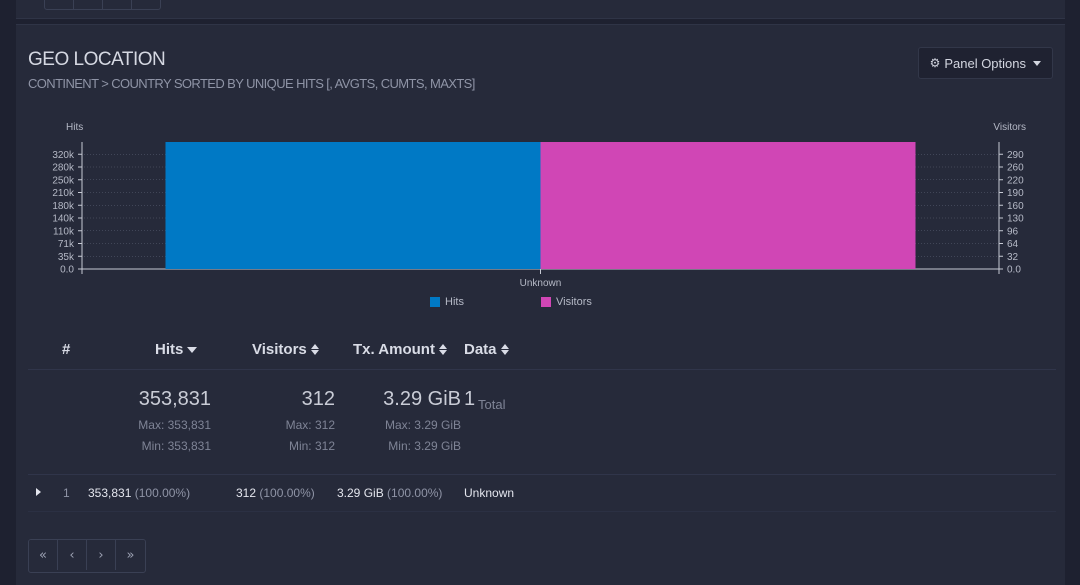  What do you see at coordinates (192, 349) in the screenshot?
I see `sort-desc-icon` at bounding box center [192, 349].